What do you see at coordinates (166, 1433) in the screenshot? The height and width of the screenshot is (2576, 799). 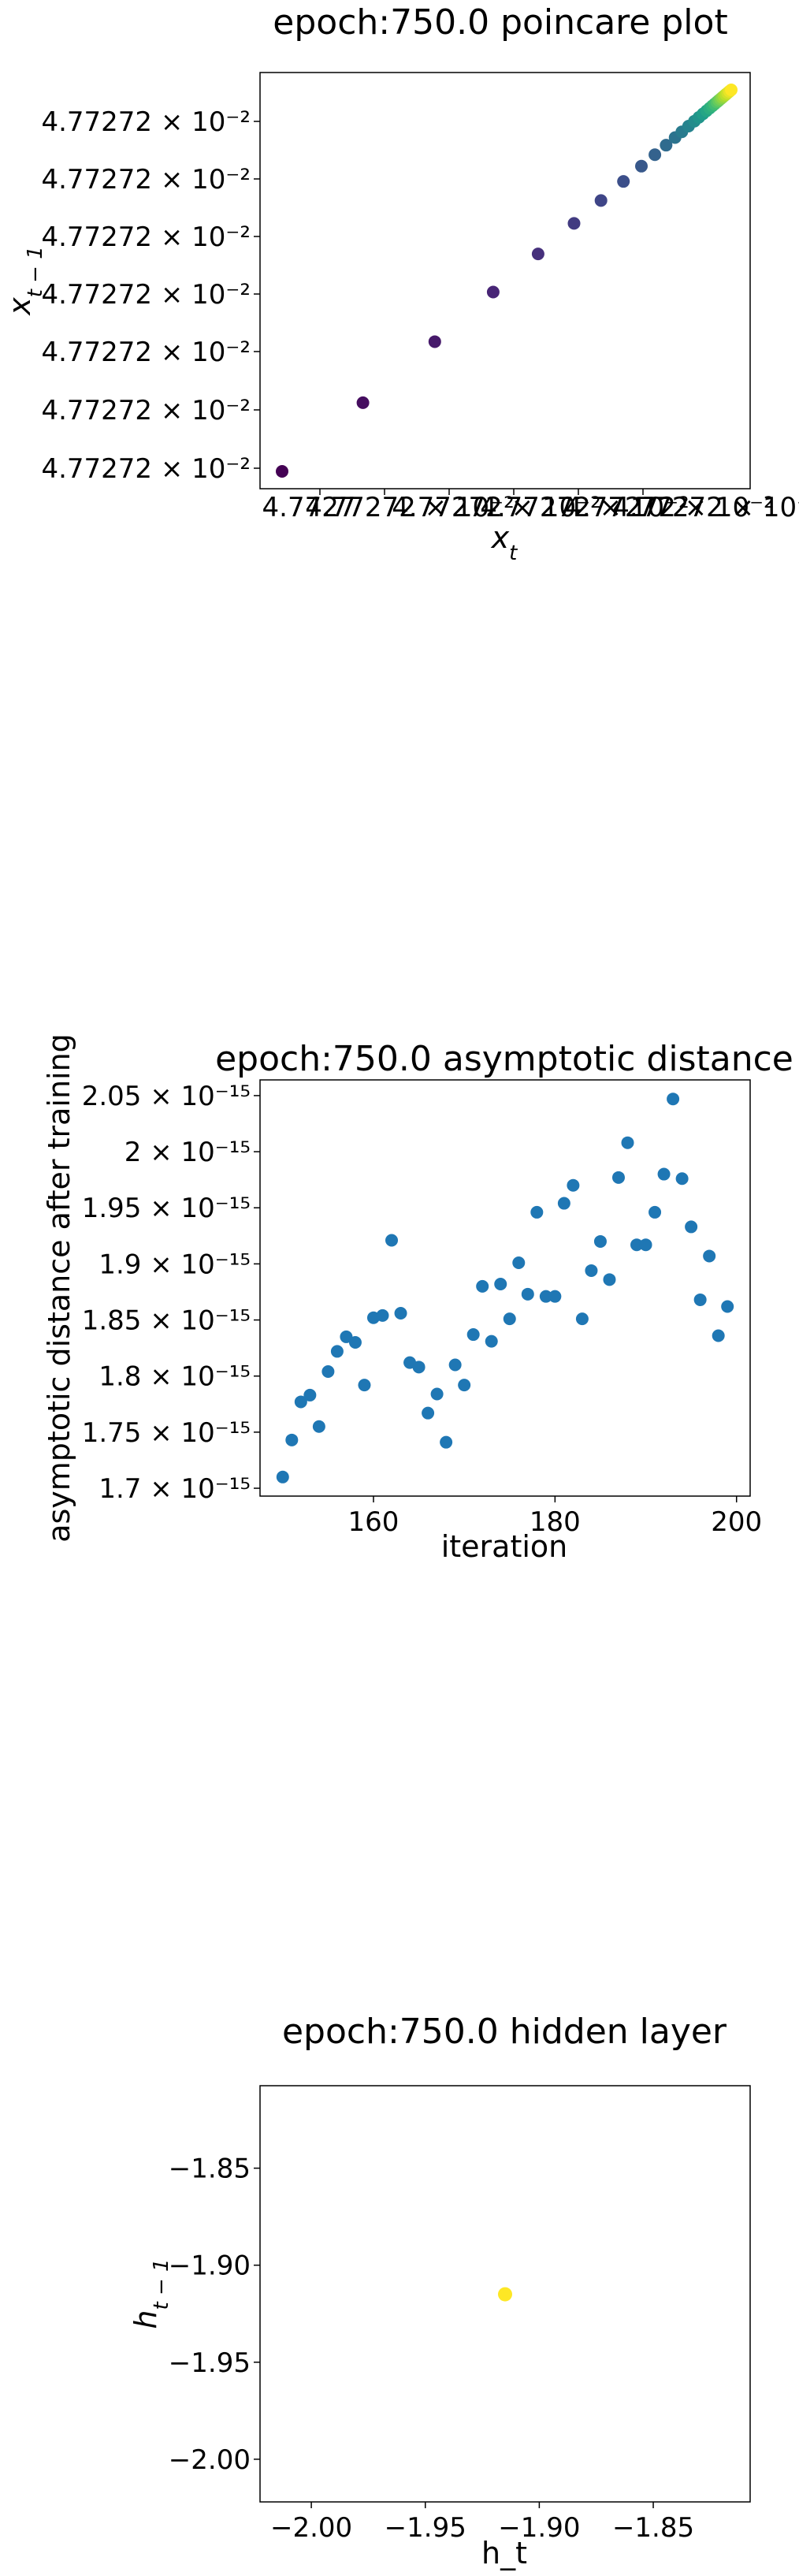 I see `y-tick-label: 1.75 × 10⁻¹⁵` at bounding box center [166, 1433].